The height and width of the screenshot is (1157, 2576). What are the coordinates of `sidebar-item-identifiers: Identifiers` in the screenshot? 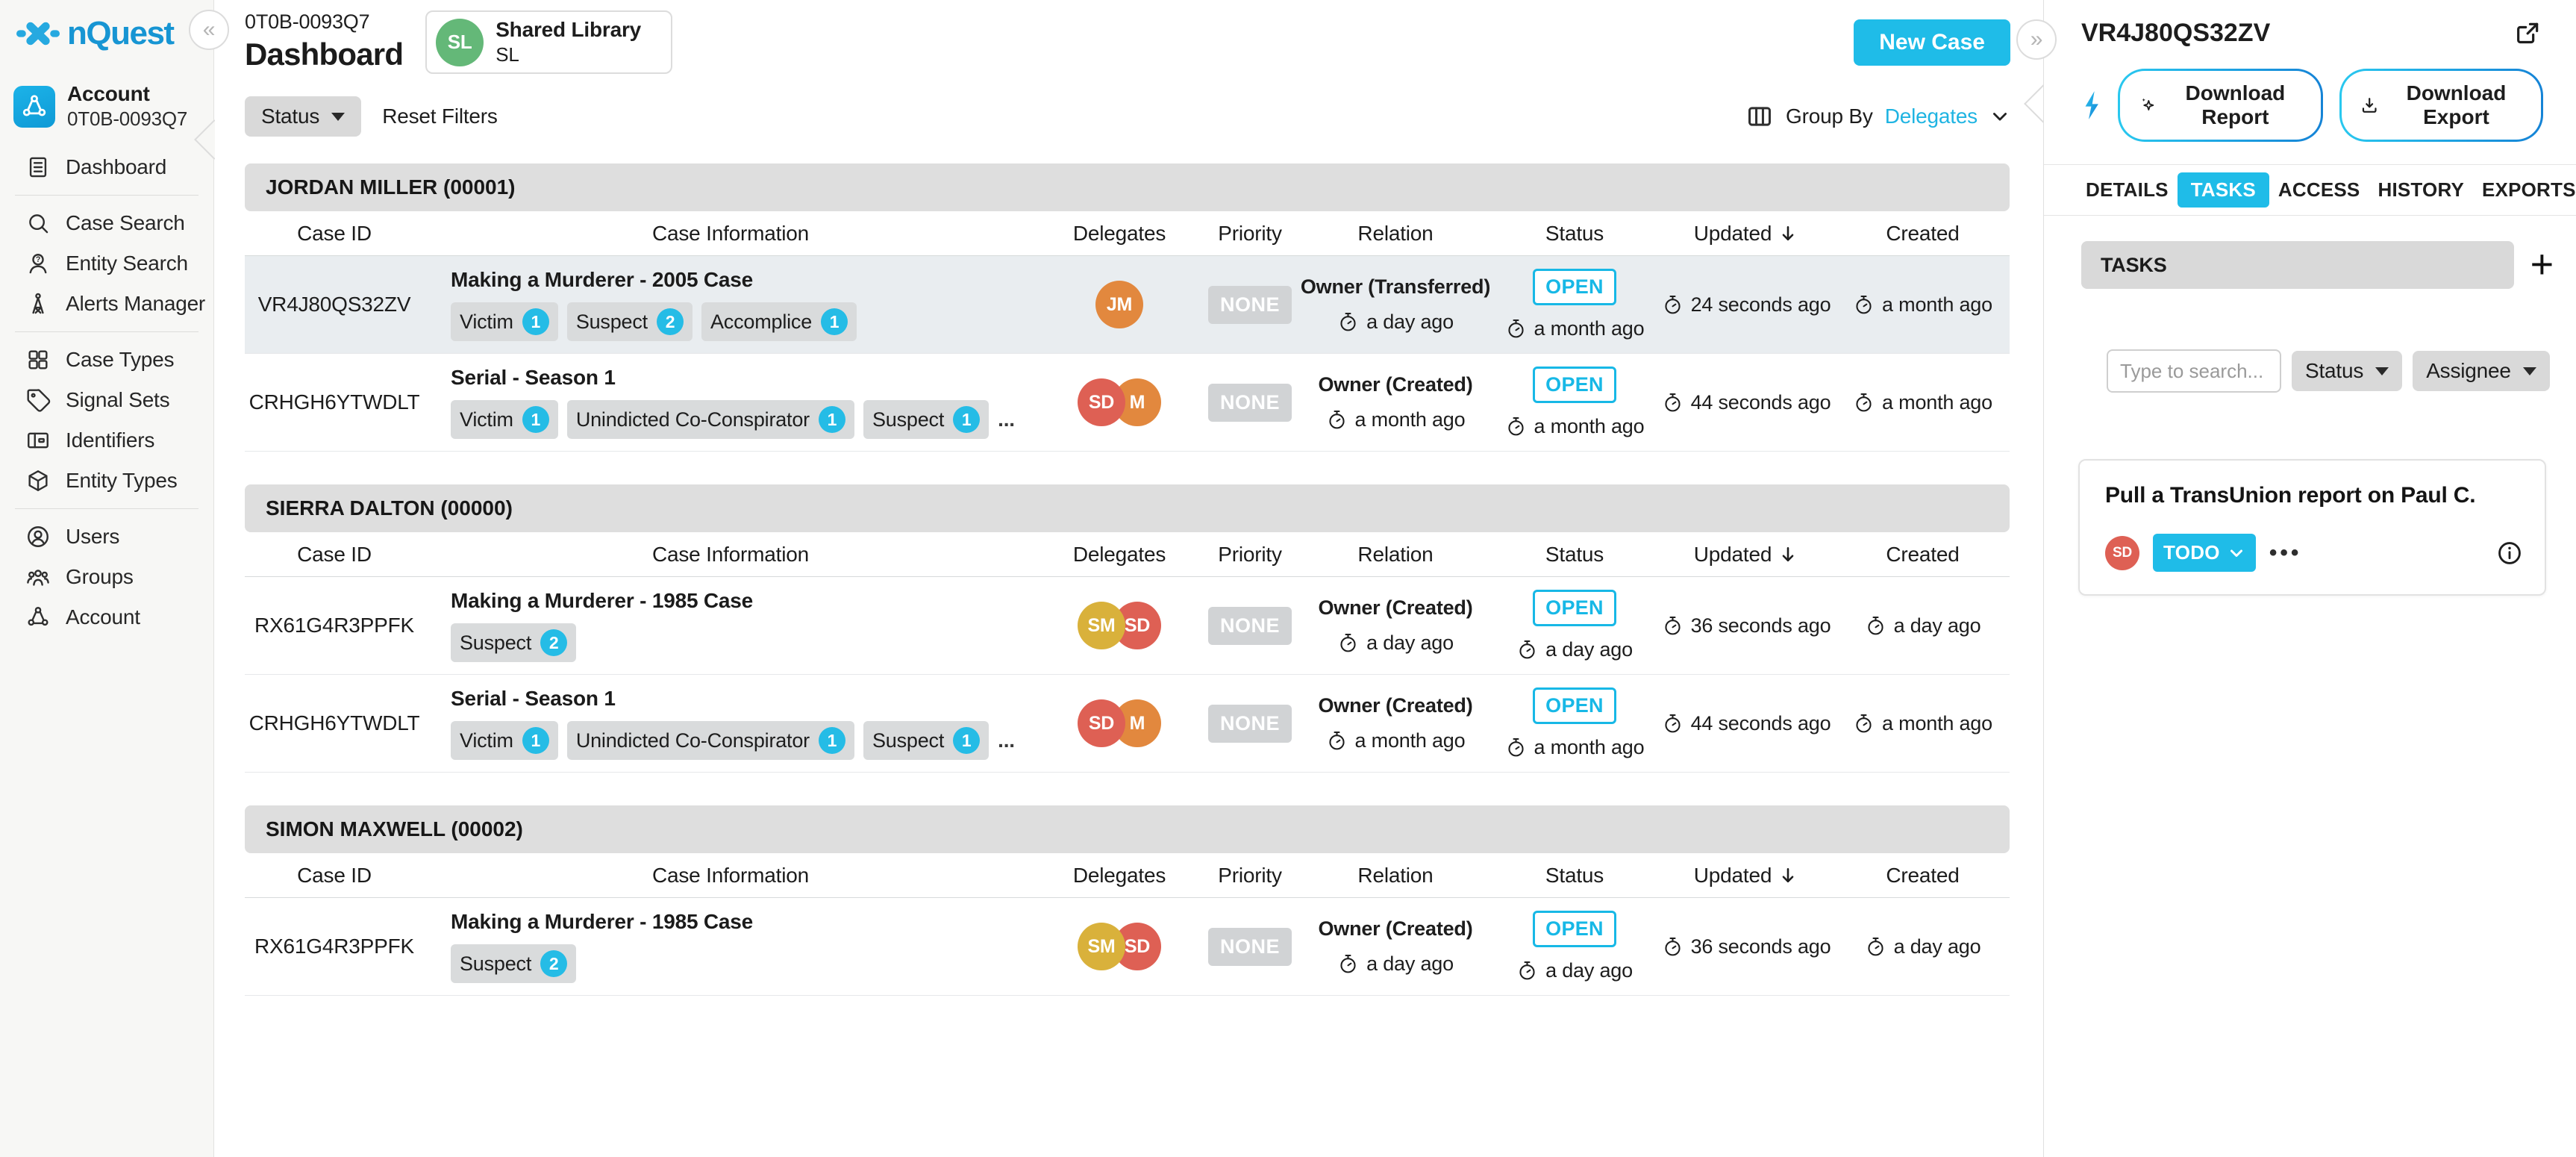 It's located at (106, 441).